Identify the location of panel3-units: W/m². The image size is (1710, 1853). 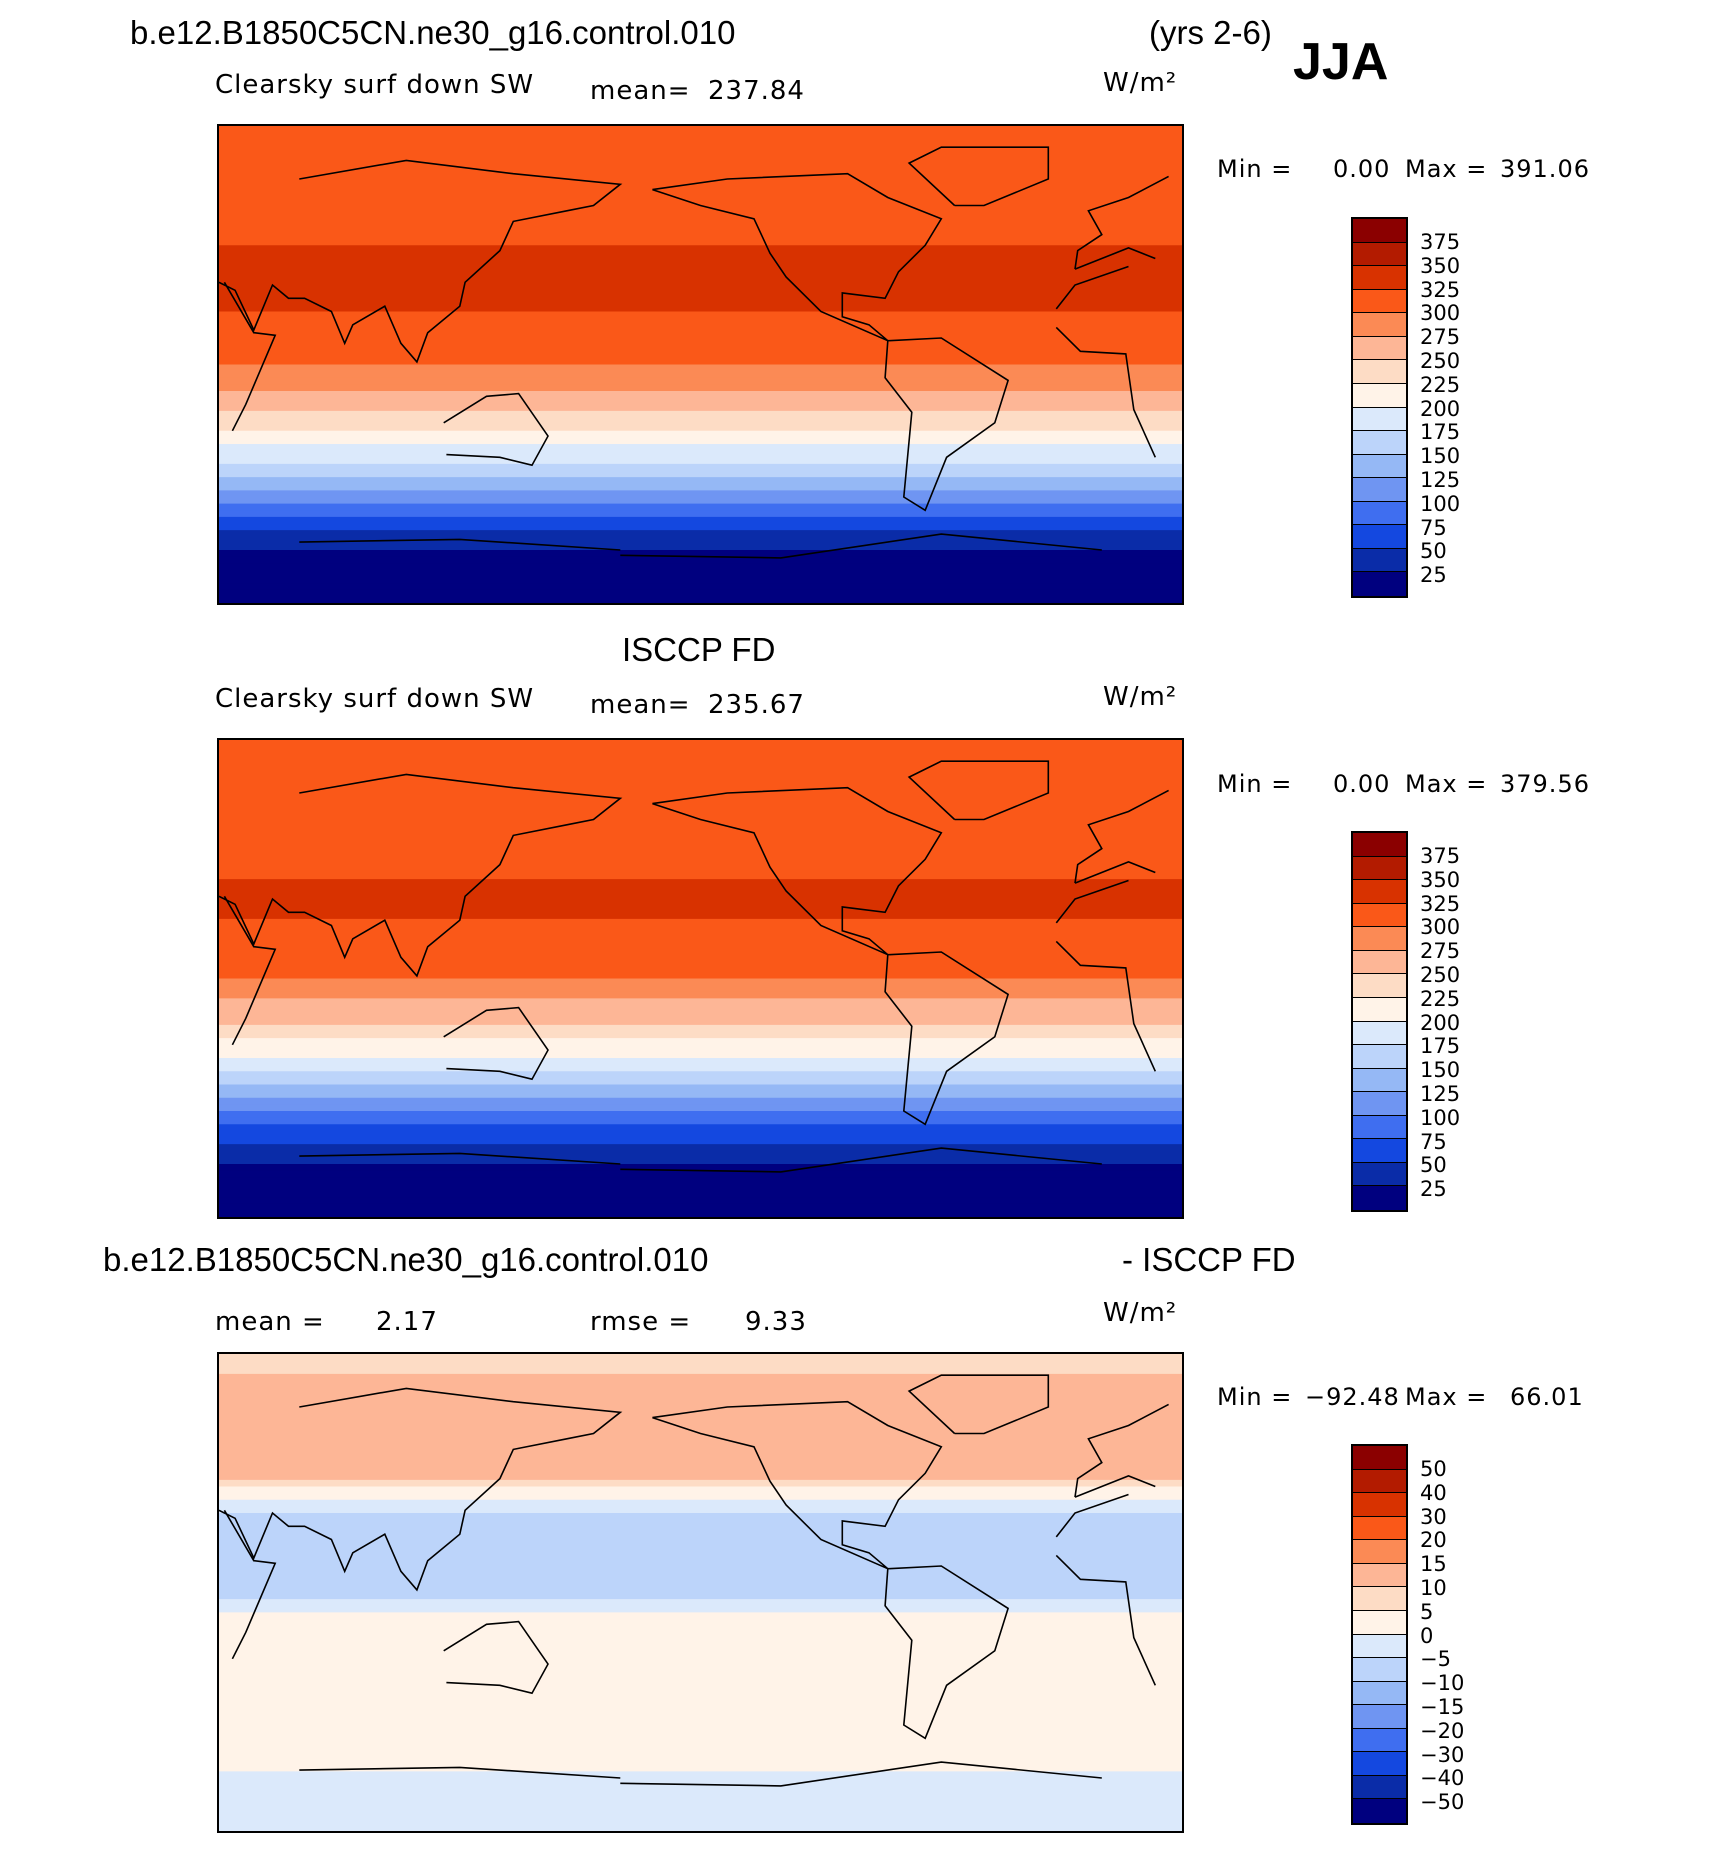
(1140, 1313).